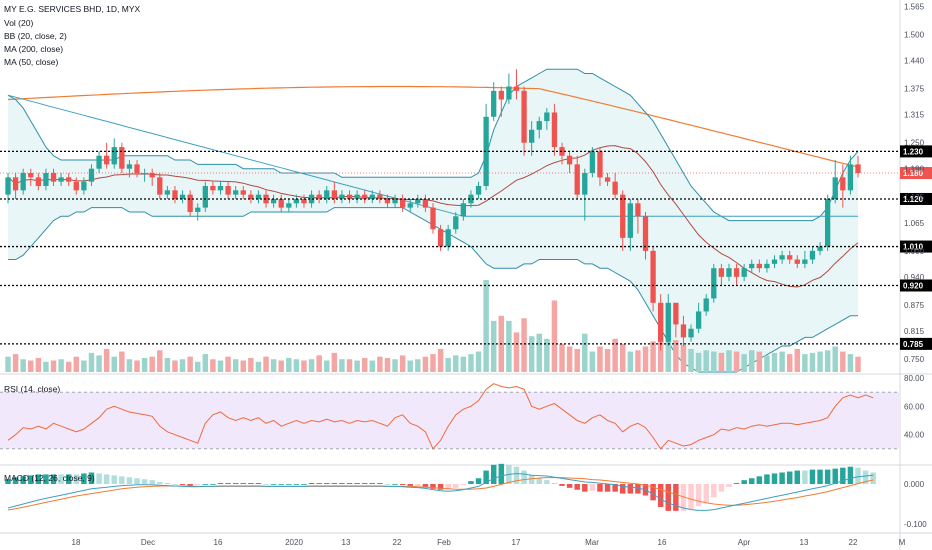  Describe the element at coordinates (31, 62) in the screenshot. I see `legend-ma50: MA (50, close)` at that location.